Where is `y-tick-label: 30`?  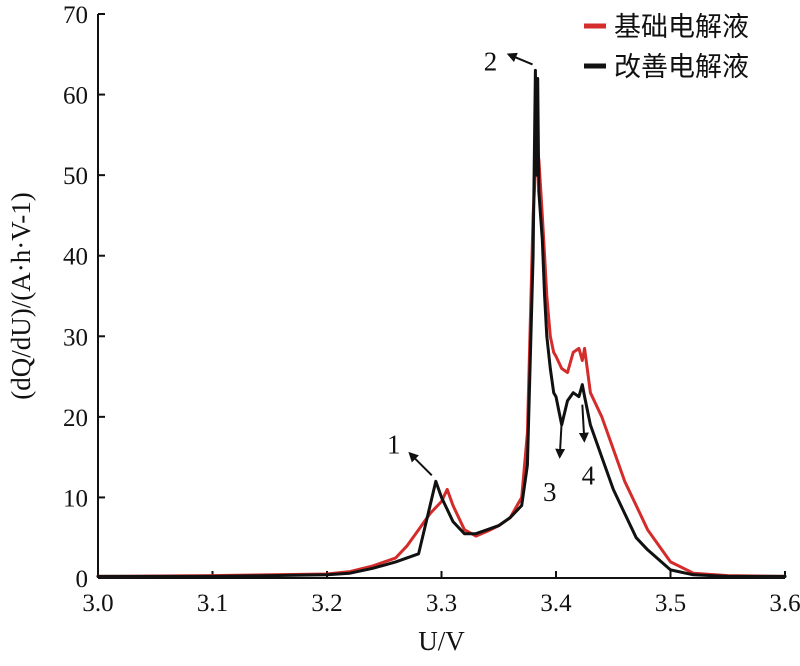
y-tick-label: 30 is located at coordinates (75, 337).